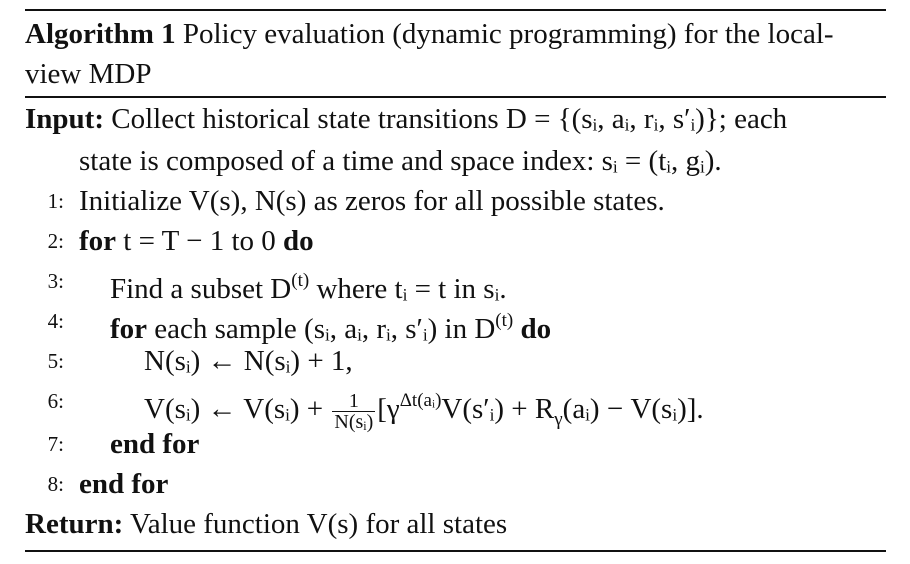 The image size is (910, 564). I want to click on fraction-denominator: N(sᵢ), so click(354, 421).